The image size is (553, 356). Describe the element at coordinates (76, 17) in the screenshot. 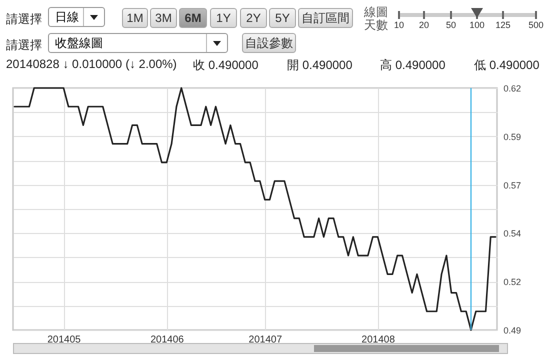

I see `dropdown: 日線` at that location.